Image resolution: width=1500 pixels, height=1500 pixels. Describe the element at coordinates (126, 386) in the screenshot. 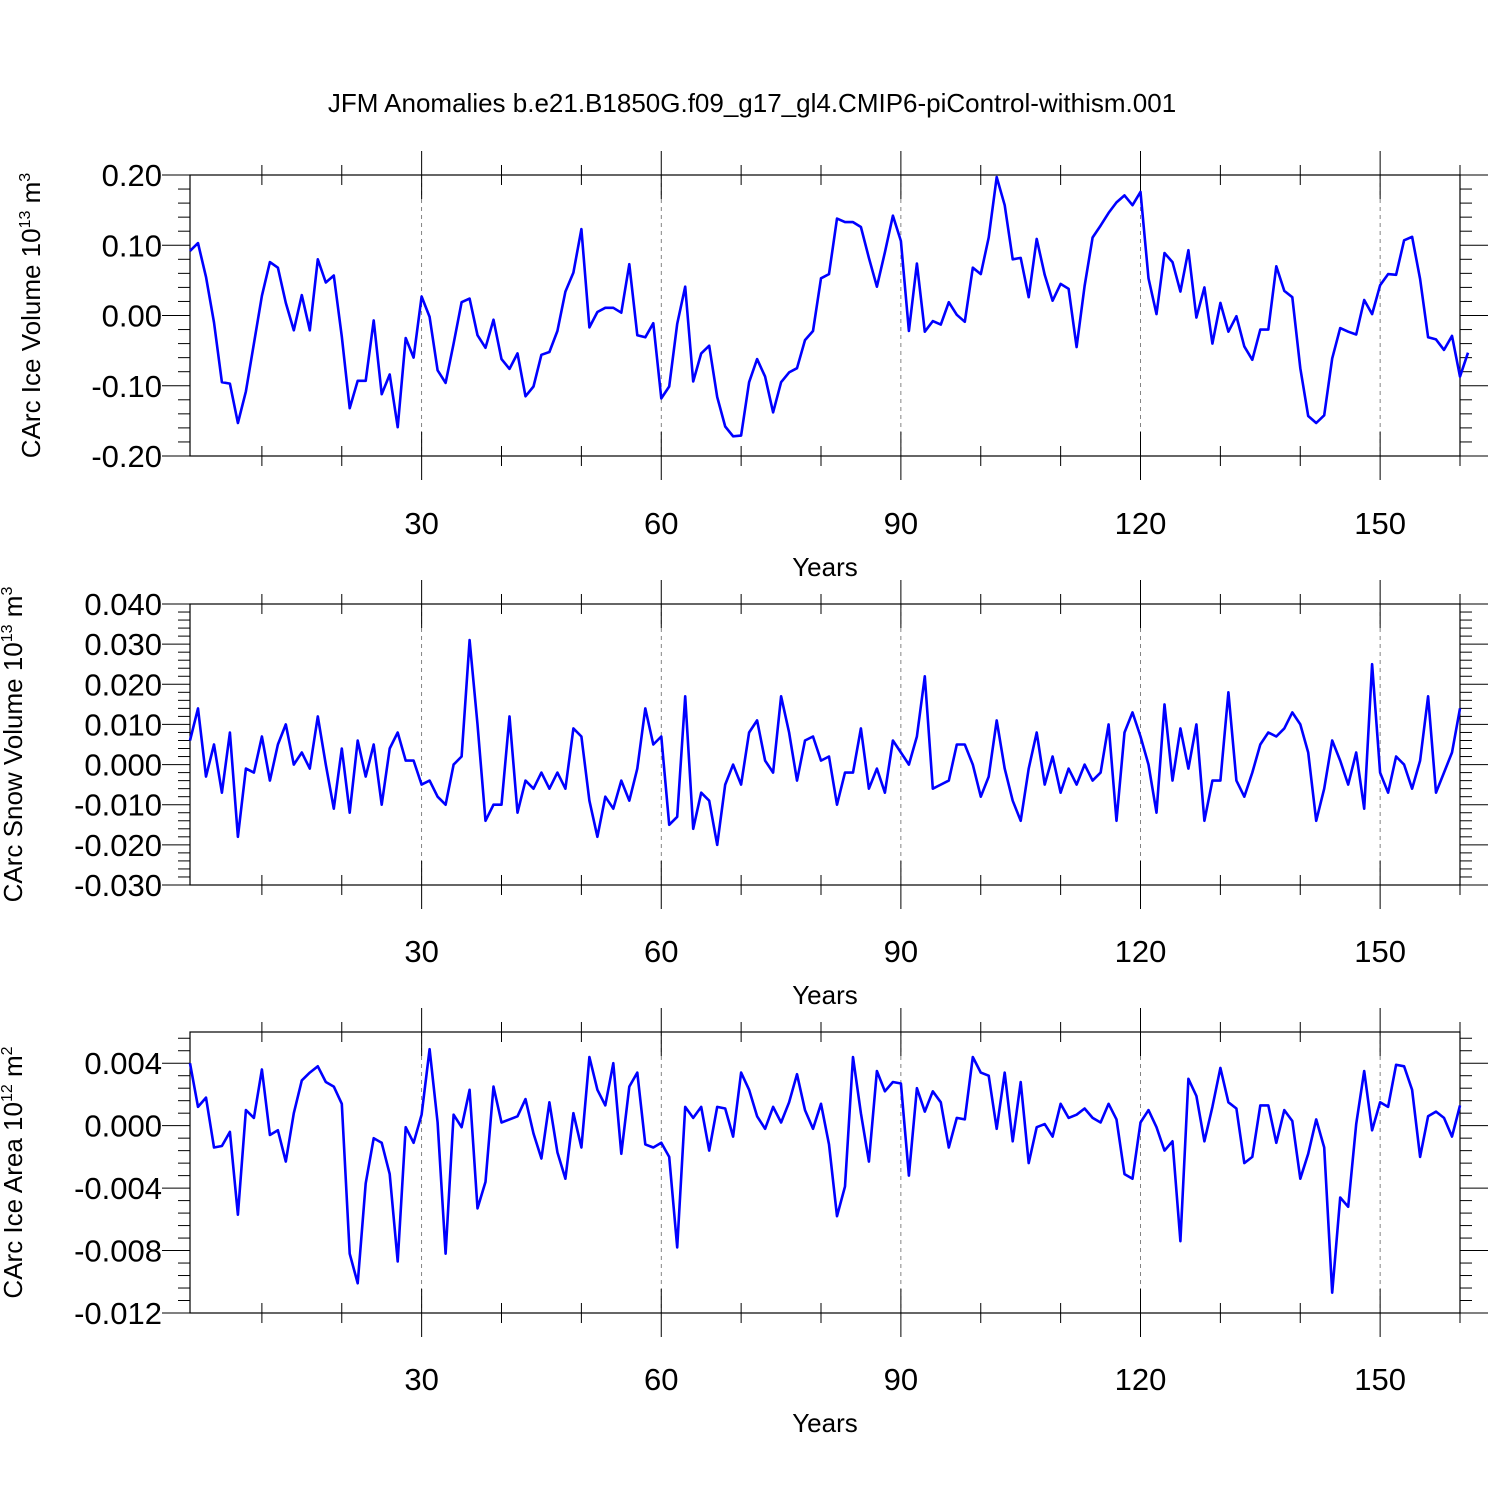

I see `y-tick-label: -0.10` at that location.